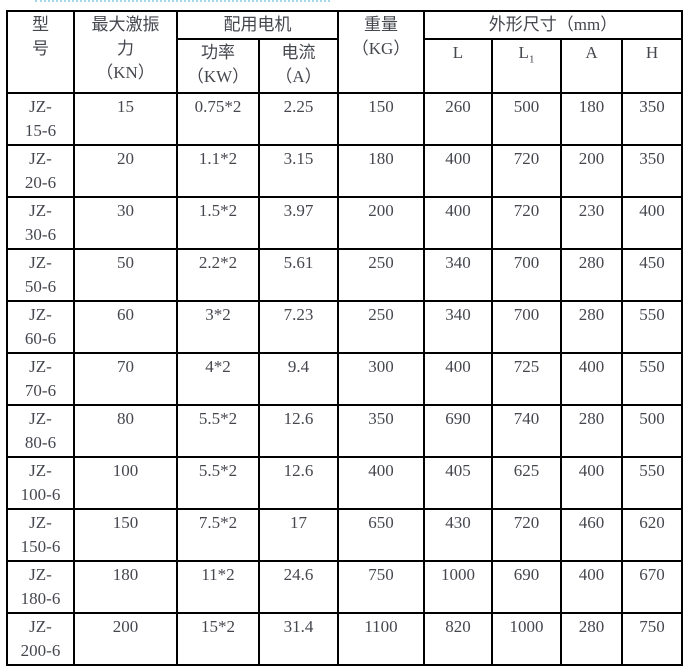  Describe the element at coordinates (381, 223) in the screenshot. I see `value-cell: 200` at that location.